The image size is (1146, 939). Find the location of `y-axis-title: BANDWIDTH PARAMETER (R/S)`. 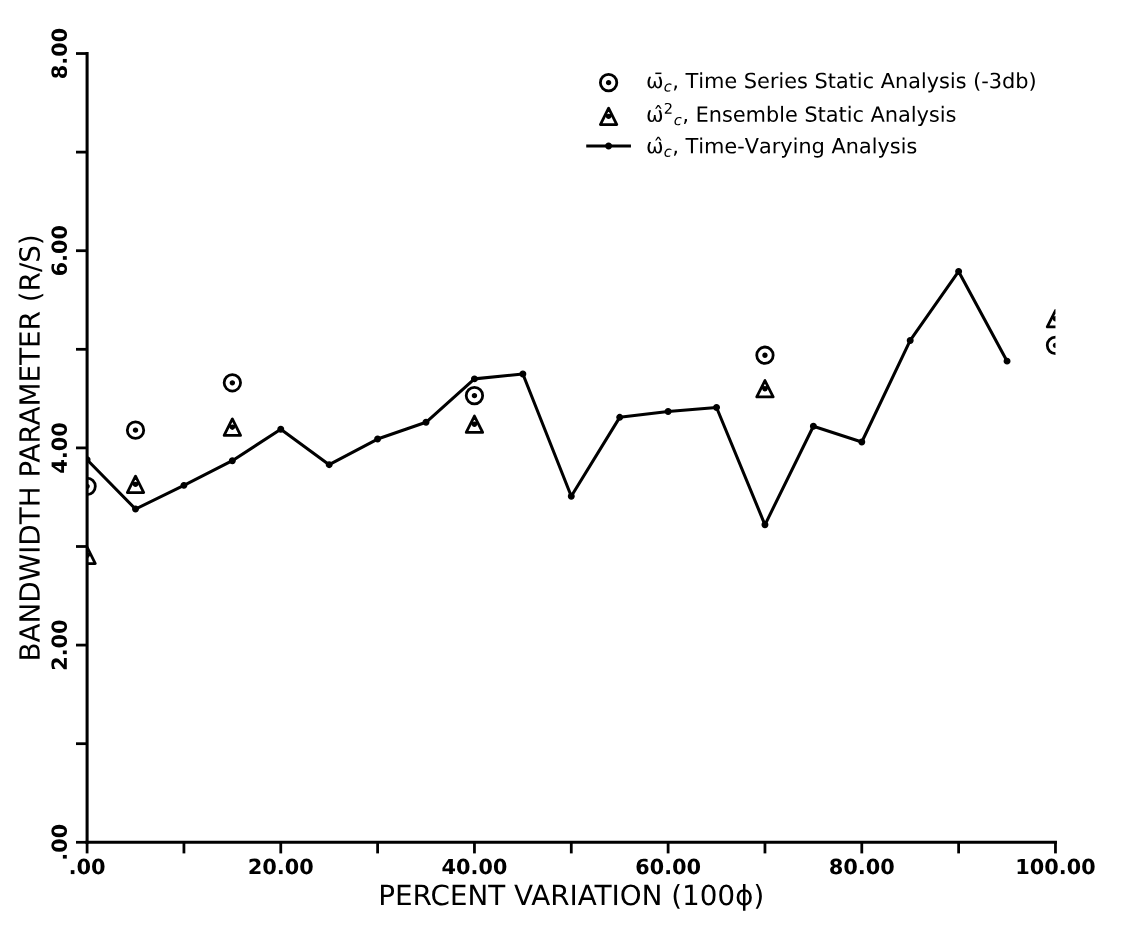

y-axis-title: BANDWIDTH PARAMETER (R/S) is located at coordinates (31, 447).